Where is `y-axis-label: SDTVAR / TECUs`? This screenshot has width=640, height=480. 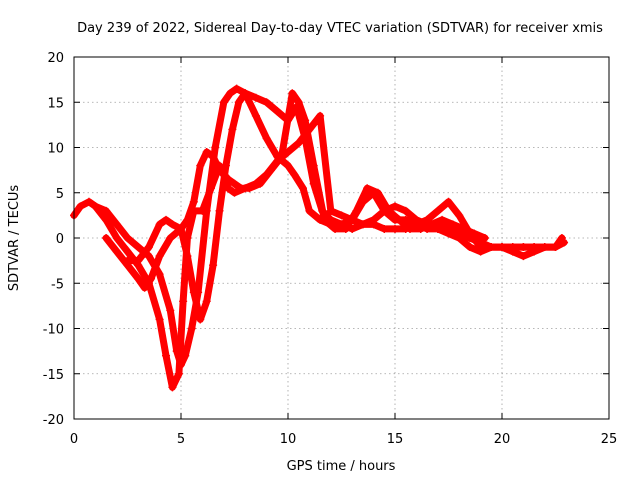
y-axis-label: SDTVAR / TECUs is located at coordinates (14, 238).